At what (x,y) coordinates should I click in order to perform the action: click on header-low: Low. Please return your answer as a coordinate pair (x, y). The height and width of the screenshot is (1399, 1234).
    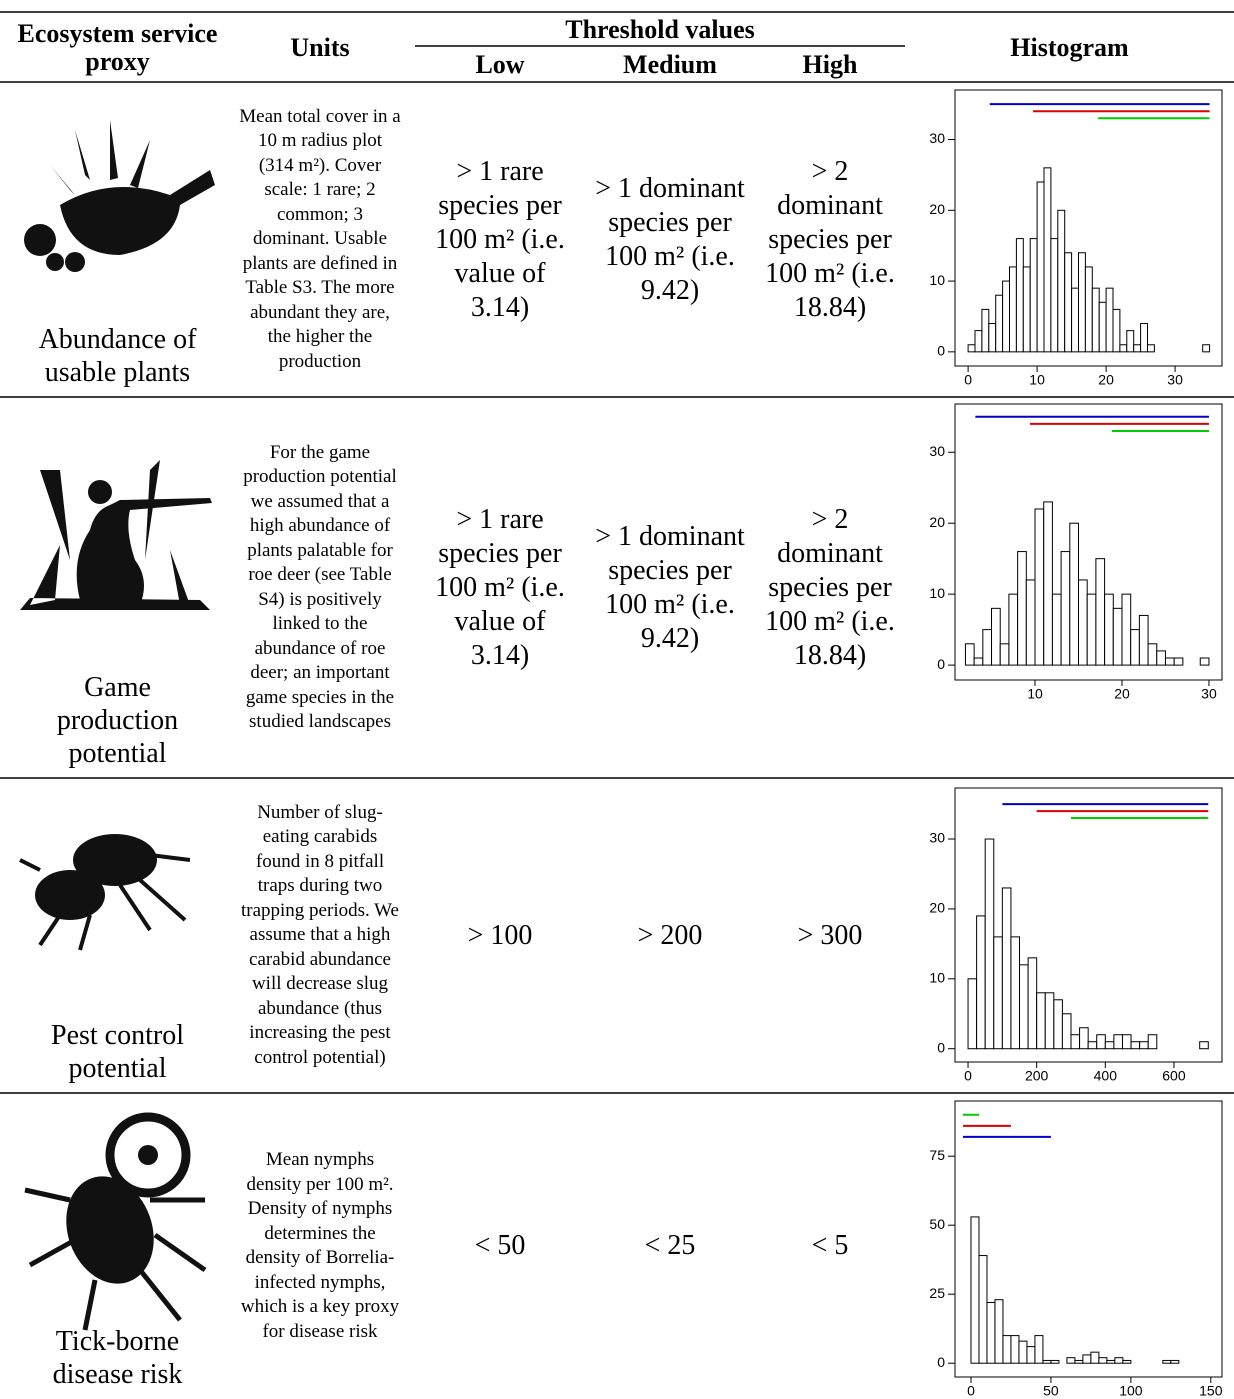
    Looking at the image, I should click on (500, 64).